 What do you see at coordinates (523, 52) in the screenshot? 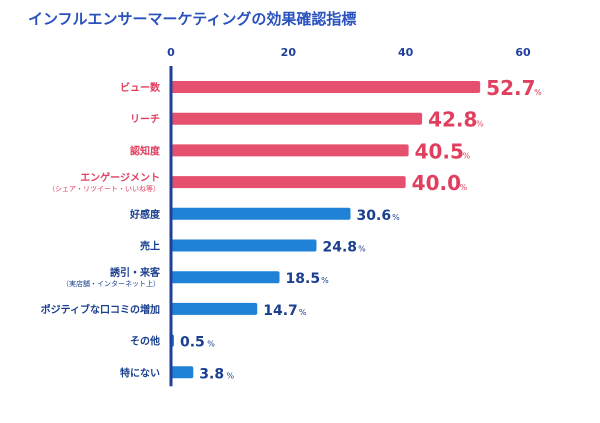
I see `x-tick-label: 60` at bounding box center [523, 52].